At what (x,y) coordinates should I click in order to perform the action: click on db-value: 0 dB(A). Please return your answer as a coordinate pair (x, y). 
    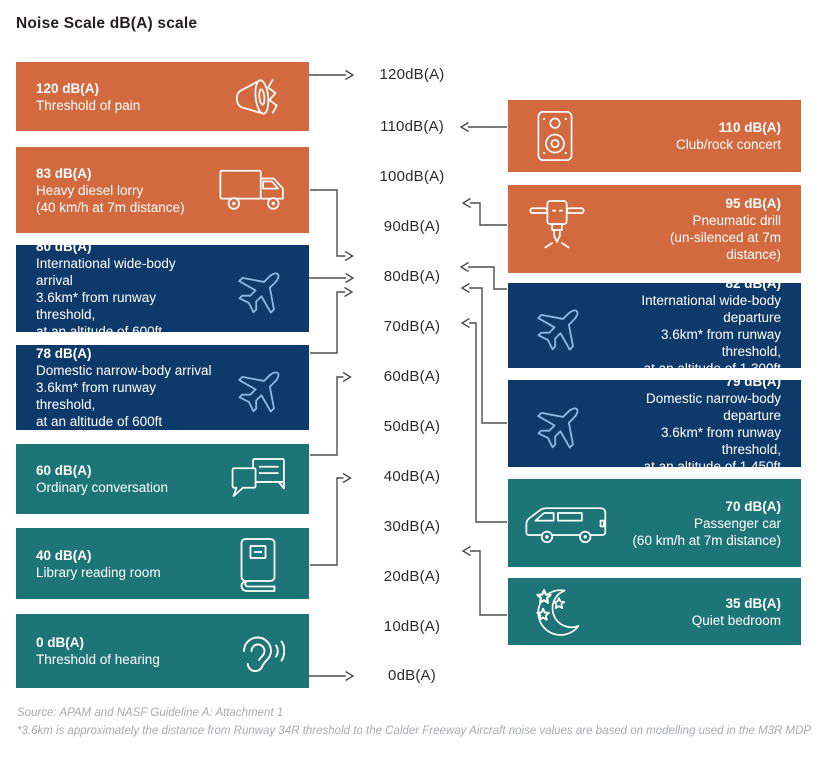
    Looking at the image, I should click on (60, 642).